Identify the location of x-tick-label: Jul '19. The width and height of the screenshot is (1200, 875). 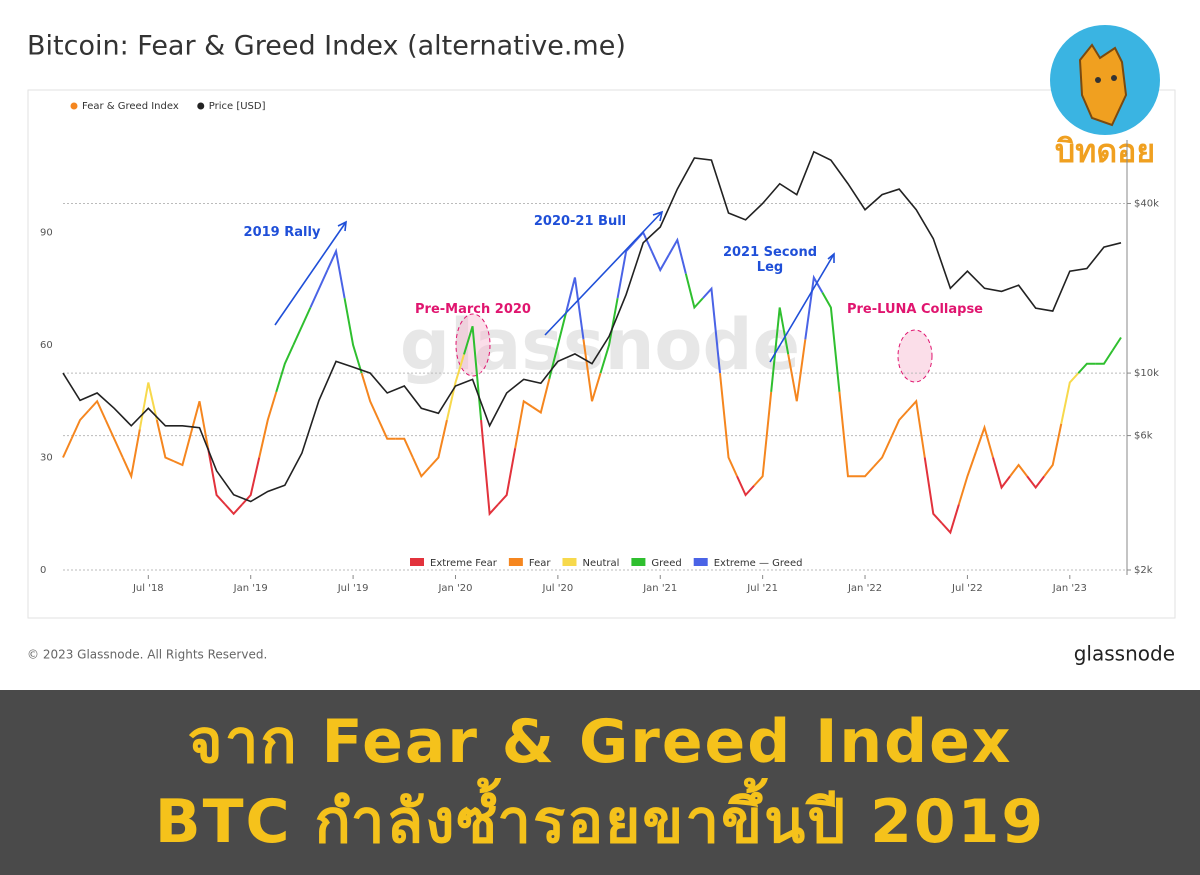
(353, 588).